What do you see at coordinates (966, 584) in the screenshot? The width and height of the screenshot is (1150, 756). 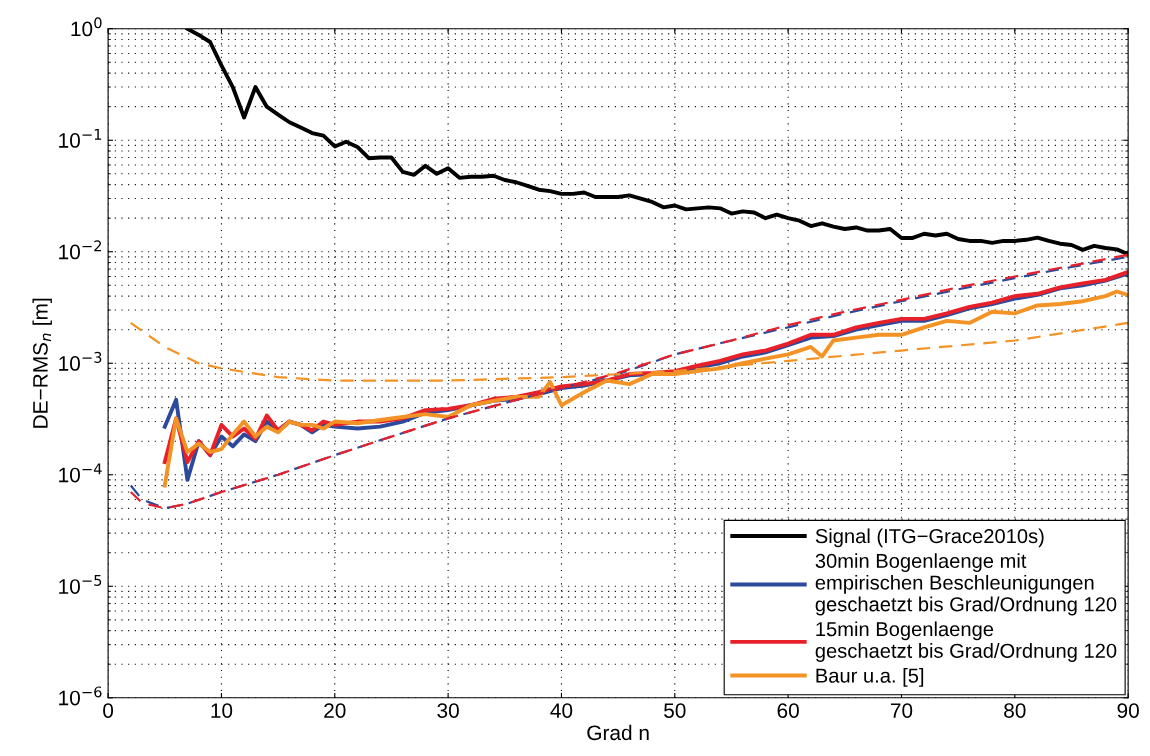 I see `legend-label: 30min Bogenlaenge mit empirischen Beschleunigungen geschaetzt bis Grad/Ordnung 120` at bounding box center [966, 584].